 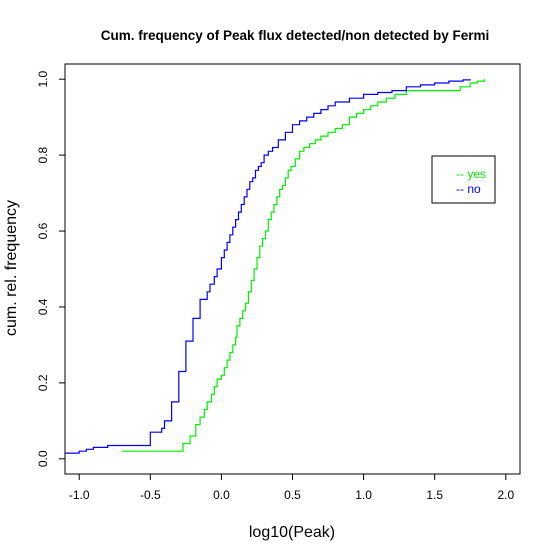 I want to click on x-tick-label: 1.0, so click(x=363, y=495).